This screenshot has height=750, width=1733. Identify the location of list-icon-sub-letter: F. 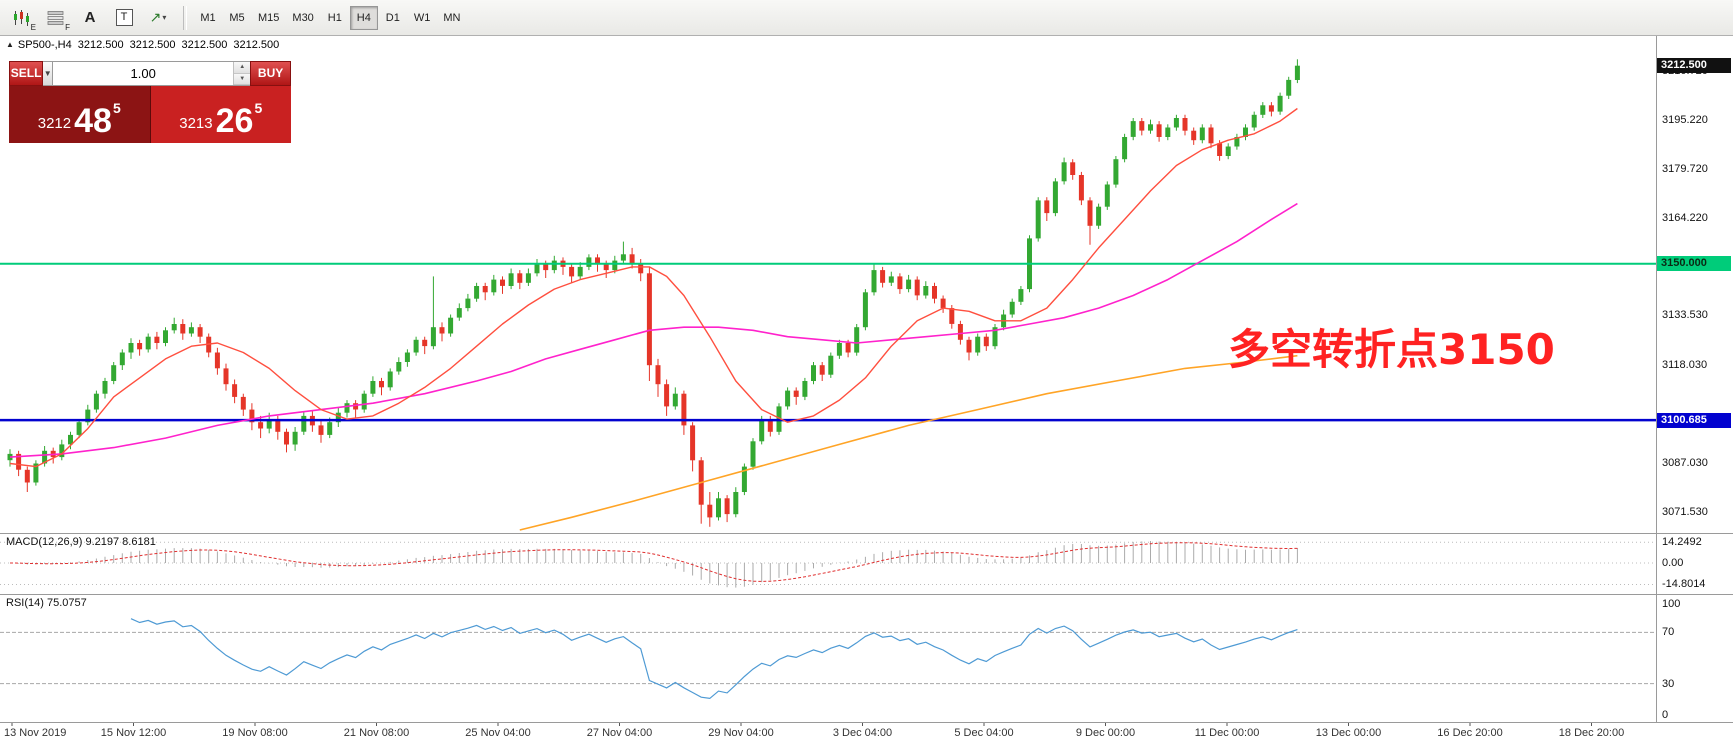
(67, 27).